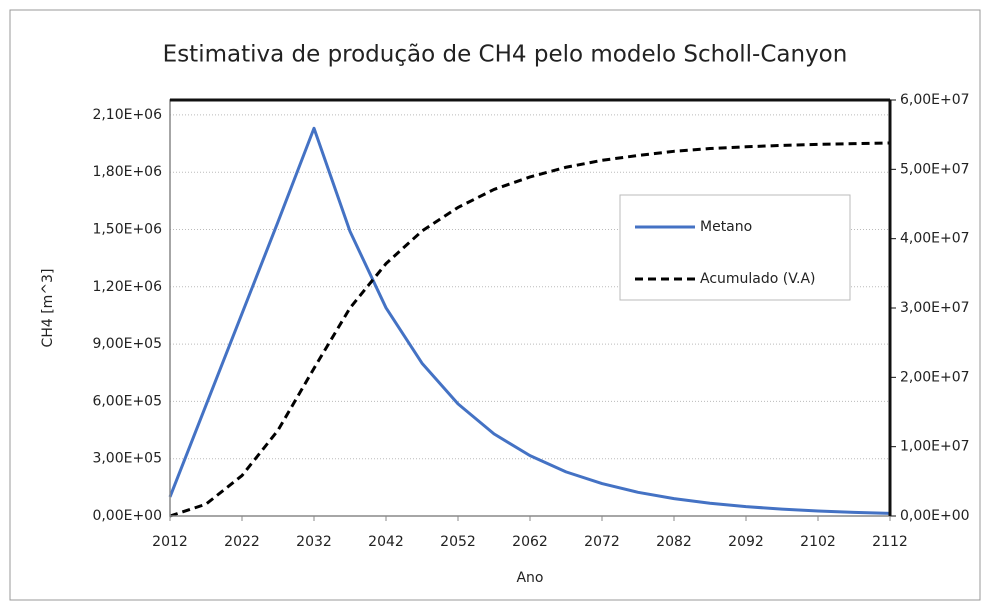 This screenshot has height=610, width=992. Describe the element at coordinates (242, 542) in the screenshot. I see `x-tick-label: 2022` at that location.